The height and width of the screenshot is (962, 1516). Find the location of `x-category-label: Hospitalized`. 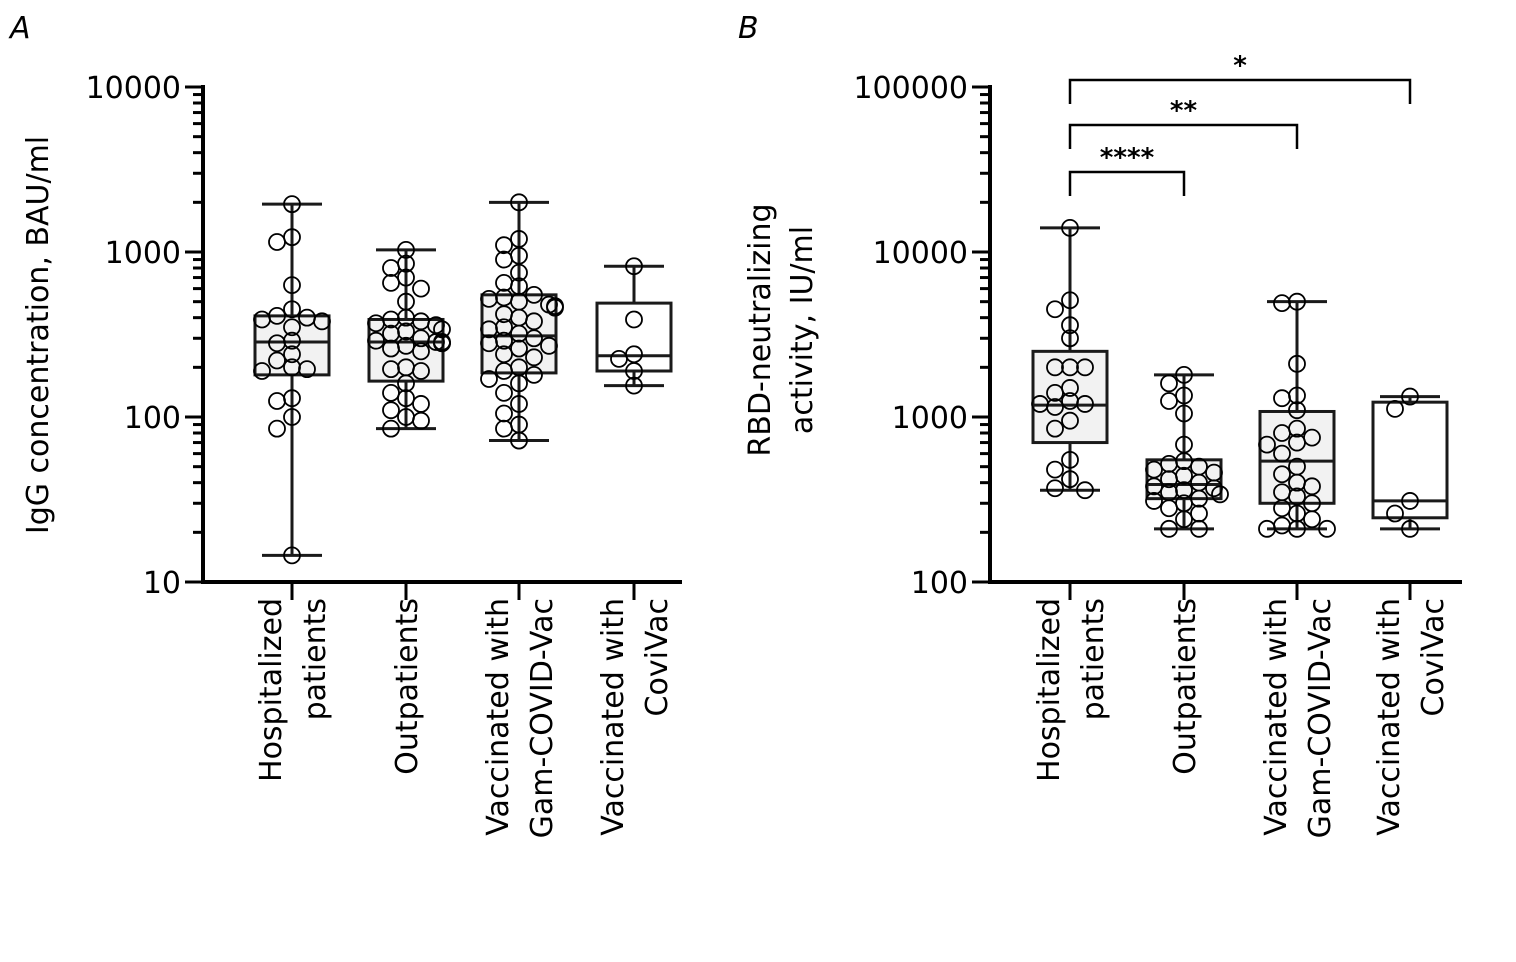

x-category-label: Hospitalized is located at coordinates (1049, 690).